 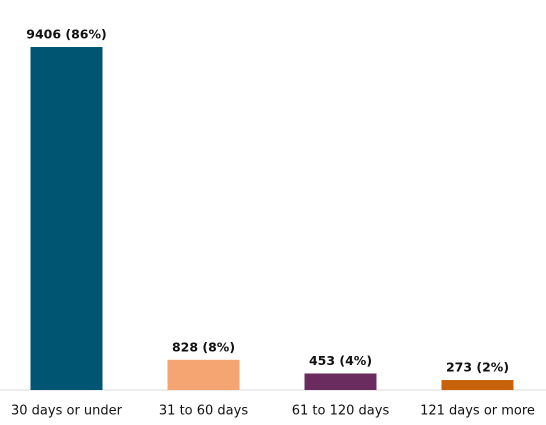 I want to click on data-label: 828 (8%), so click(x=203, y=346).